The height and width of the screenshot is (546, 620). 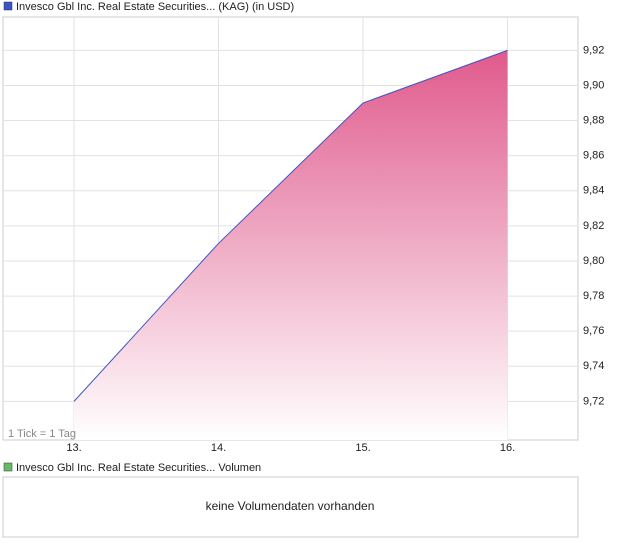 I want to click on y-tick-label: 9,84, so click(x=593, y=191).